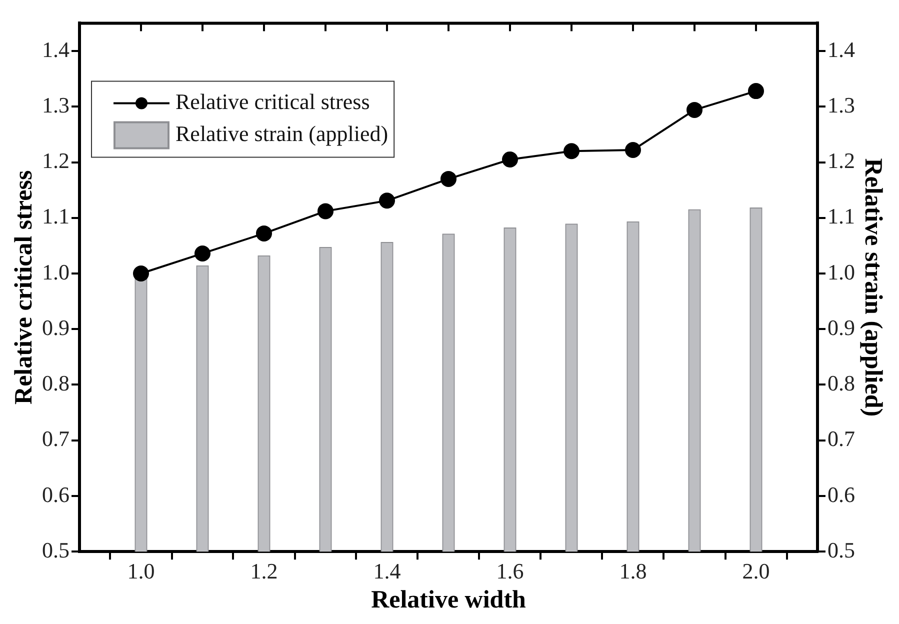 The height and width of the screenshot is (624, 899). What do you see at coordinates (24, 287) in the screenshot?
I see `y-axis-title: Relative critical stress` at bounding box center [24, 287].